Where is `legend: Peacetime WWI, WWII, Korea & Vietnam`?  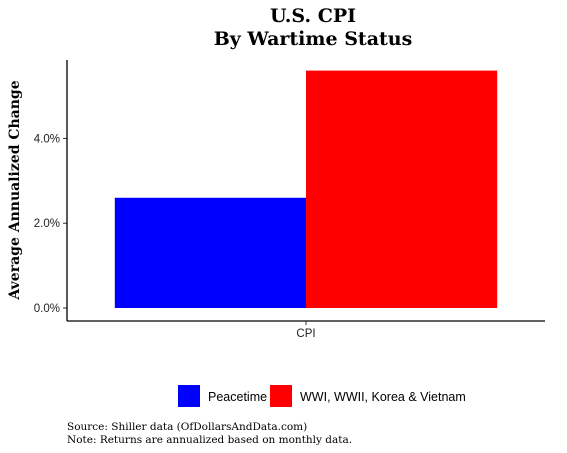 legend: Peacetime WWI, WWII, Korea & Vietnam is located at coordinates (322, 396).